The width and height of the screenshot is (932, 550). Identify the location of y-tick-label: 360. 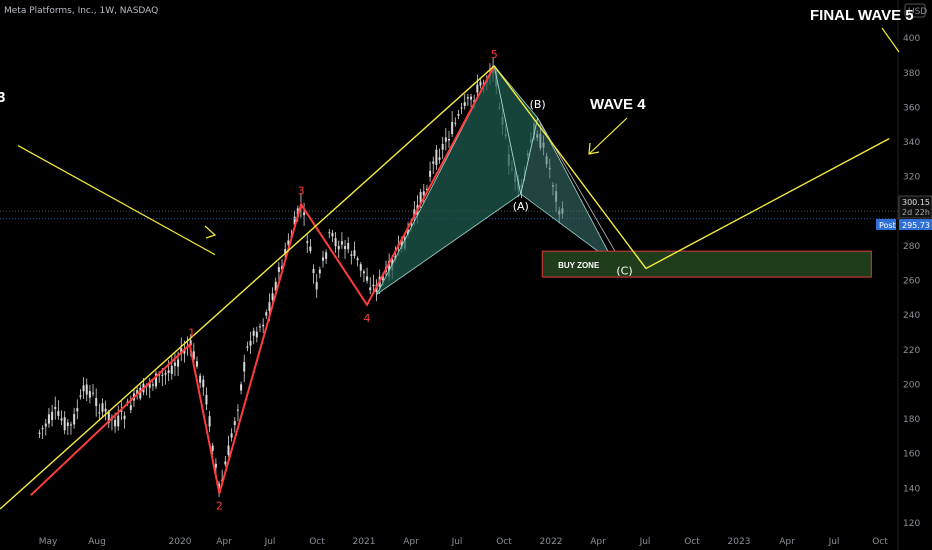
(911, 108).